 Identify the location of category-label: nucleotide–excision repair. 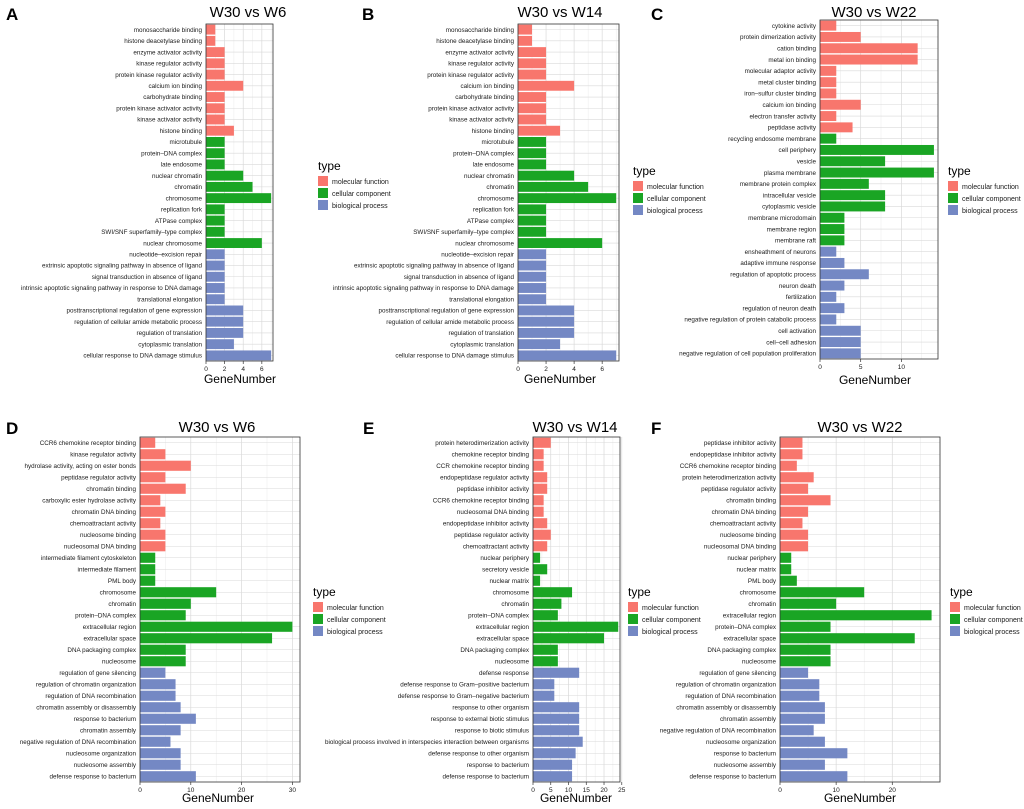
(477, 254).